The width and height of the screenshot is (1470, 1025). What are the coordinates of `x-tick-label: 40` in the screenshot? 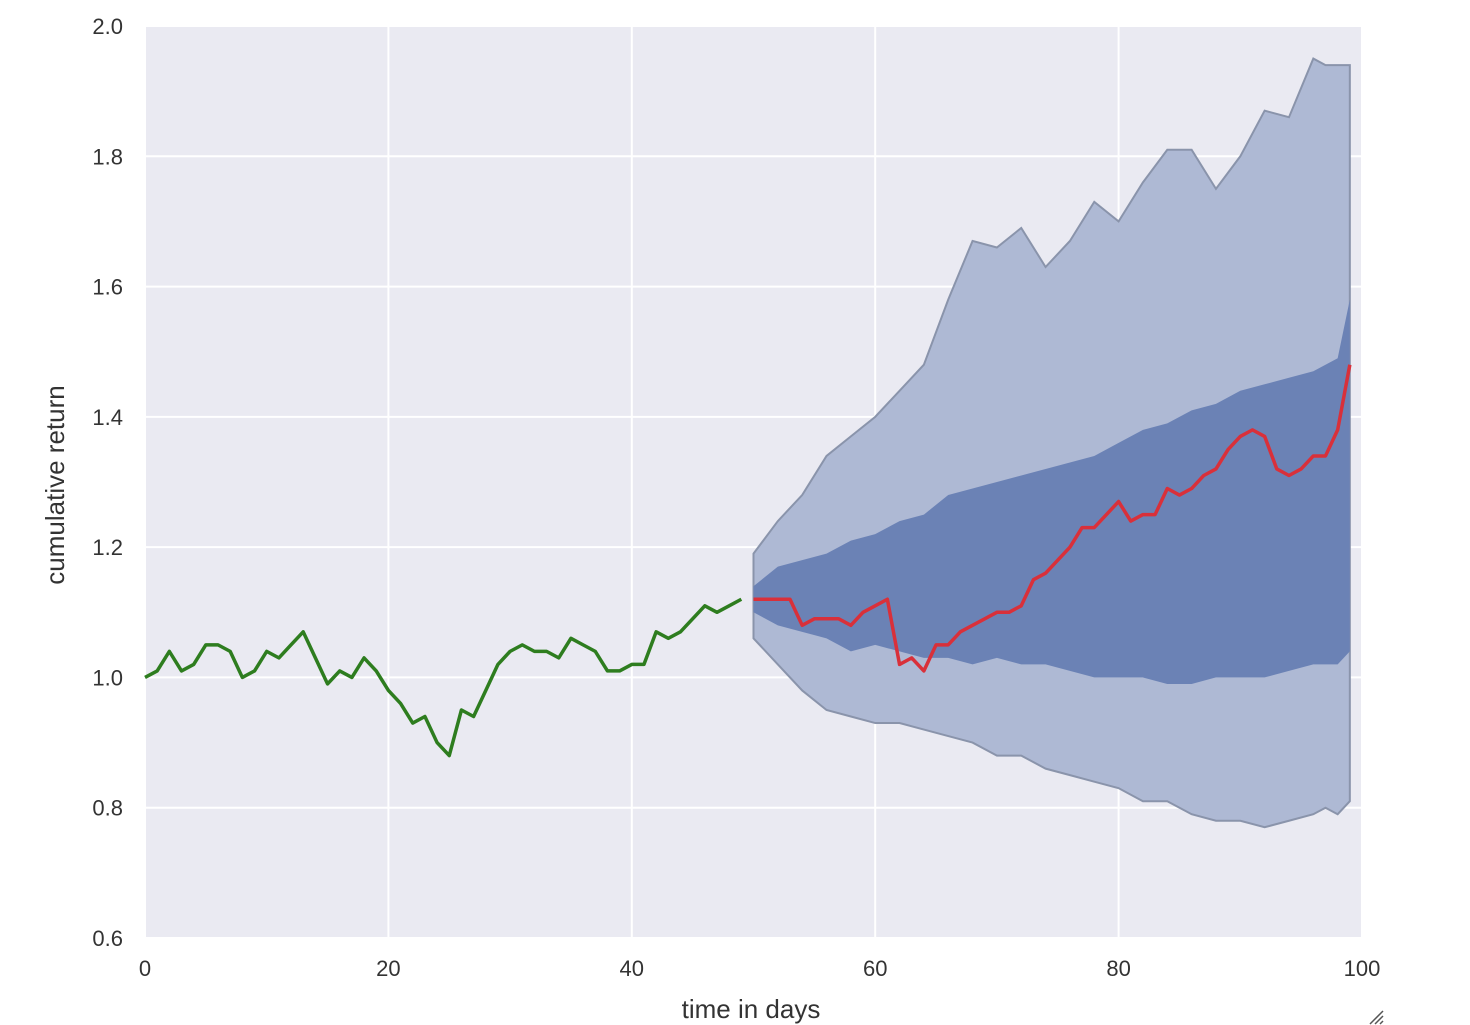 It's located at (632, 968).